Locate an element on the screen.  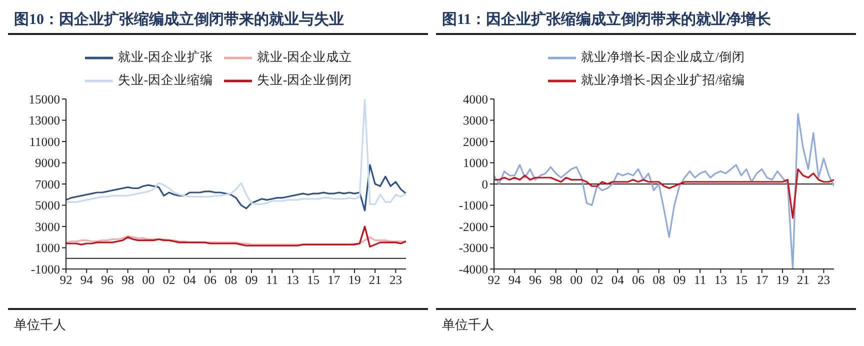
legend-label: 失业-因企业缩编 is located at coordinates (165, 80).